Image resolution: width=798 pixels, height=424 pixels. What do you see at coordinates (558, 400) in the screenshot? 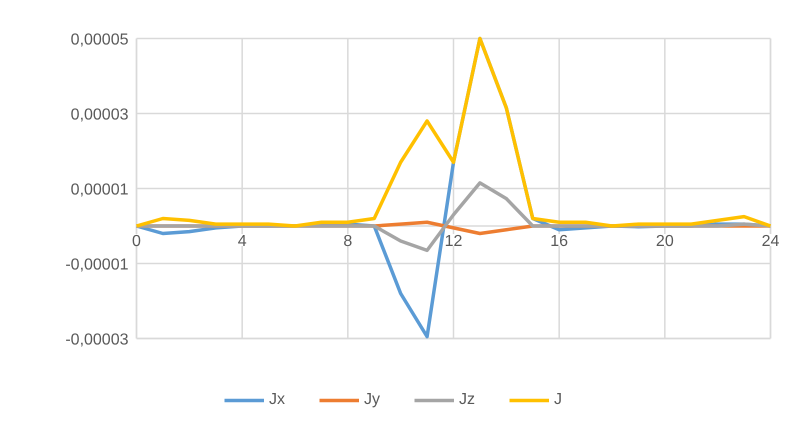
I see `legend-label: J` at bounding box center [558, 400].